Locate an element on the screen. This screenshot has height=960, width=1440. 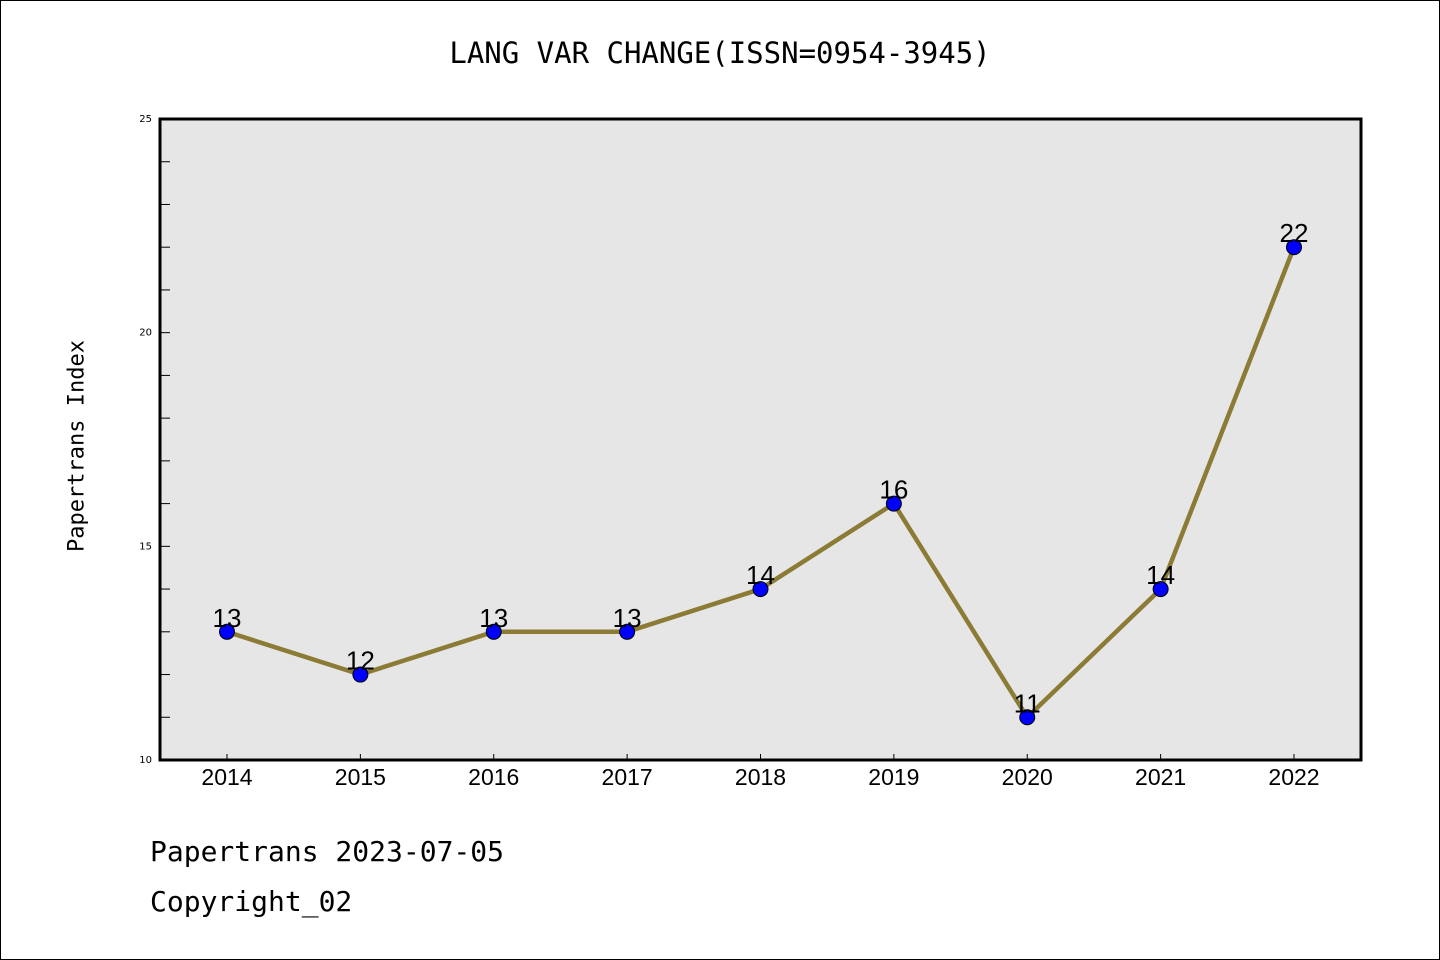
y-tick-label: 15 is located at coordinates (145, 546).